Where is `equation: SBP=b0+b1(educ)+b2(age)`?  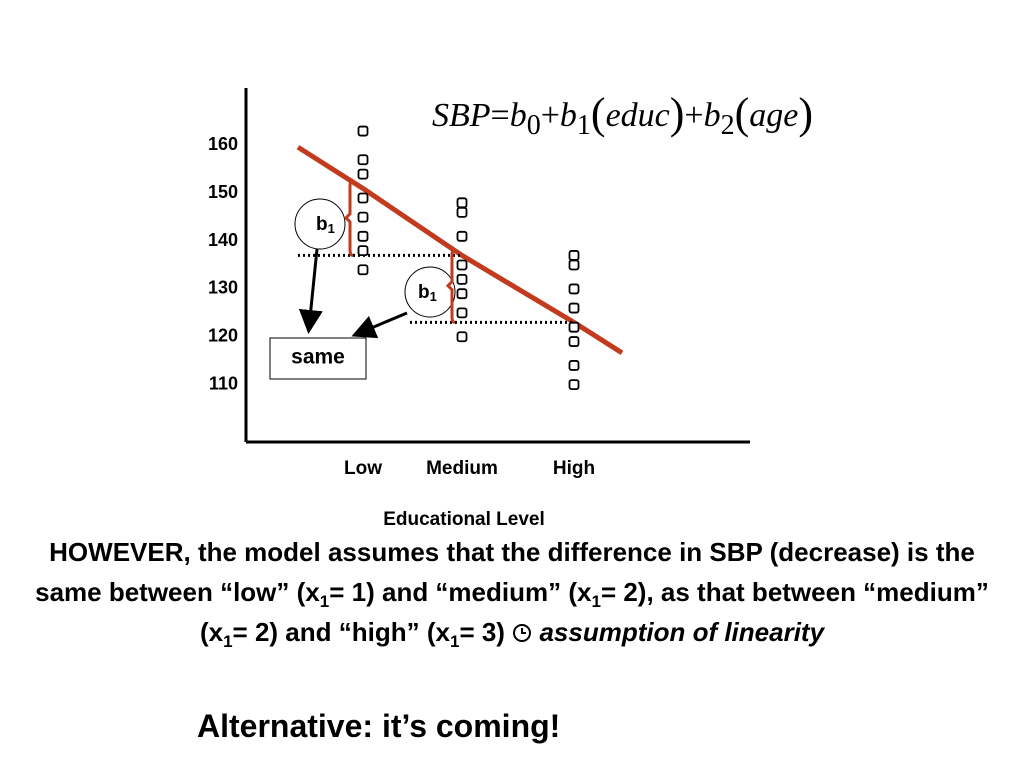 equation: SBP=b0+b1(educ)+b2(age) is located at coordinates (622, 115).